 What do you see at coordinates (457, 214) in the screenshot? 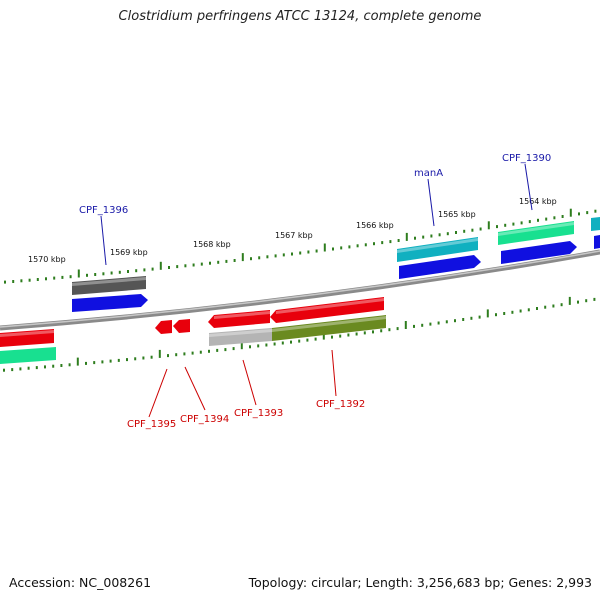
I see `scale-label: 1565 kbp` at bounding box center [457, 214].